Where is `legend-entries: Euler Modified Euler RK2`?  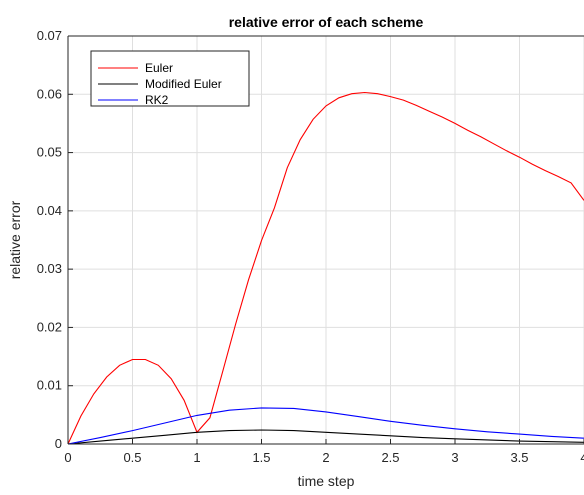
legend-entries: Euler Modified Euler RK2 is located at coordinates (160, 84).